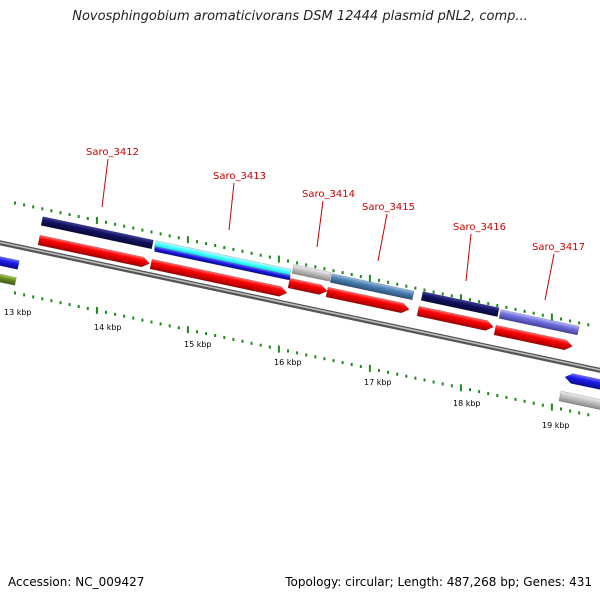 The height and width of the screenshot is (600, 600). I want to click on scale-label-14kbp: 14 kbp, so click(108, 327).